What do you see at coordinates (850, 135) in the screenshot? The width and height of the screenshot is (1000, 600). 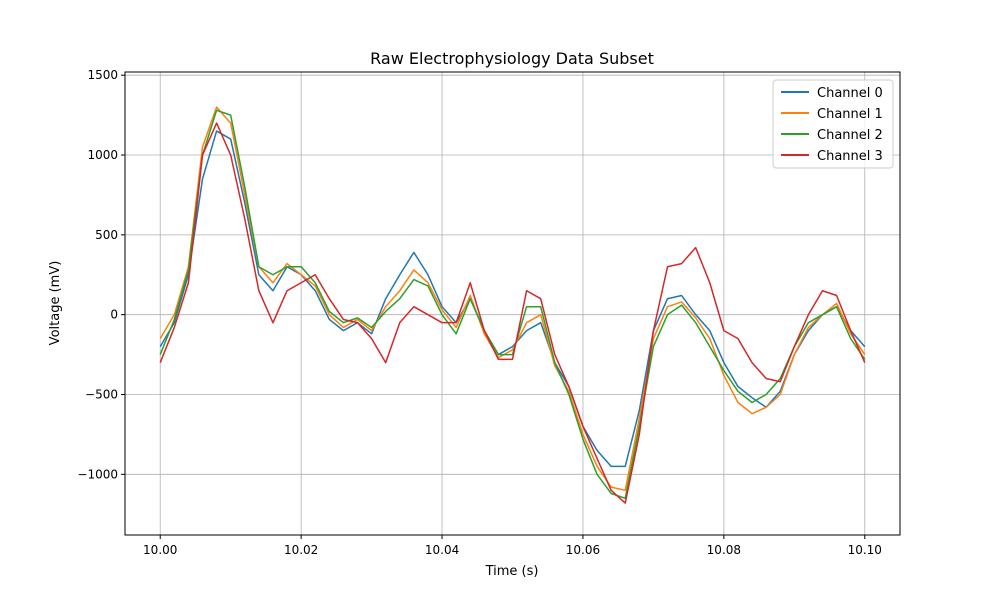 I see `legend-label-channel-2: Channel 2` at bounding box center [850, 135].